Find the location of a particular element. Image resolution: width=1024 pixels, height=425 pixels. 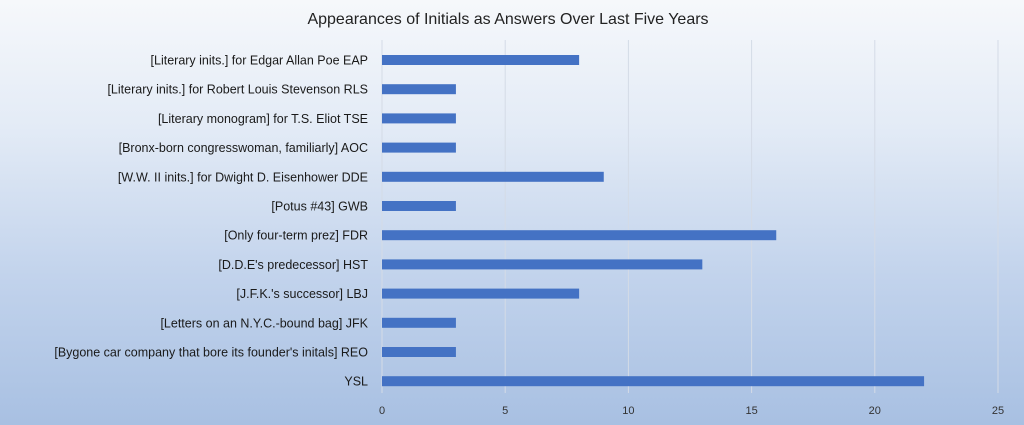

category-label: [J.F.K.'s successor] LBJ is located at coordinates (302, 294).